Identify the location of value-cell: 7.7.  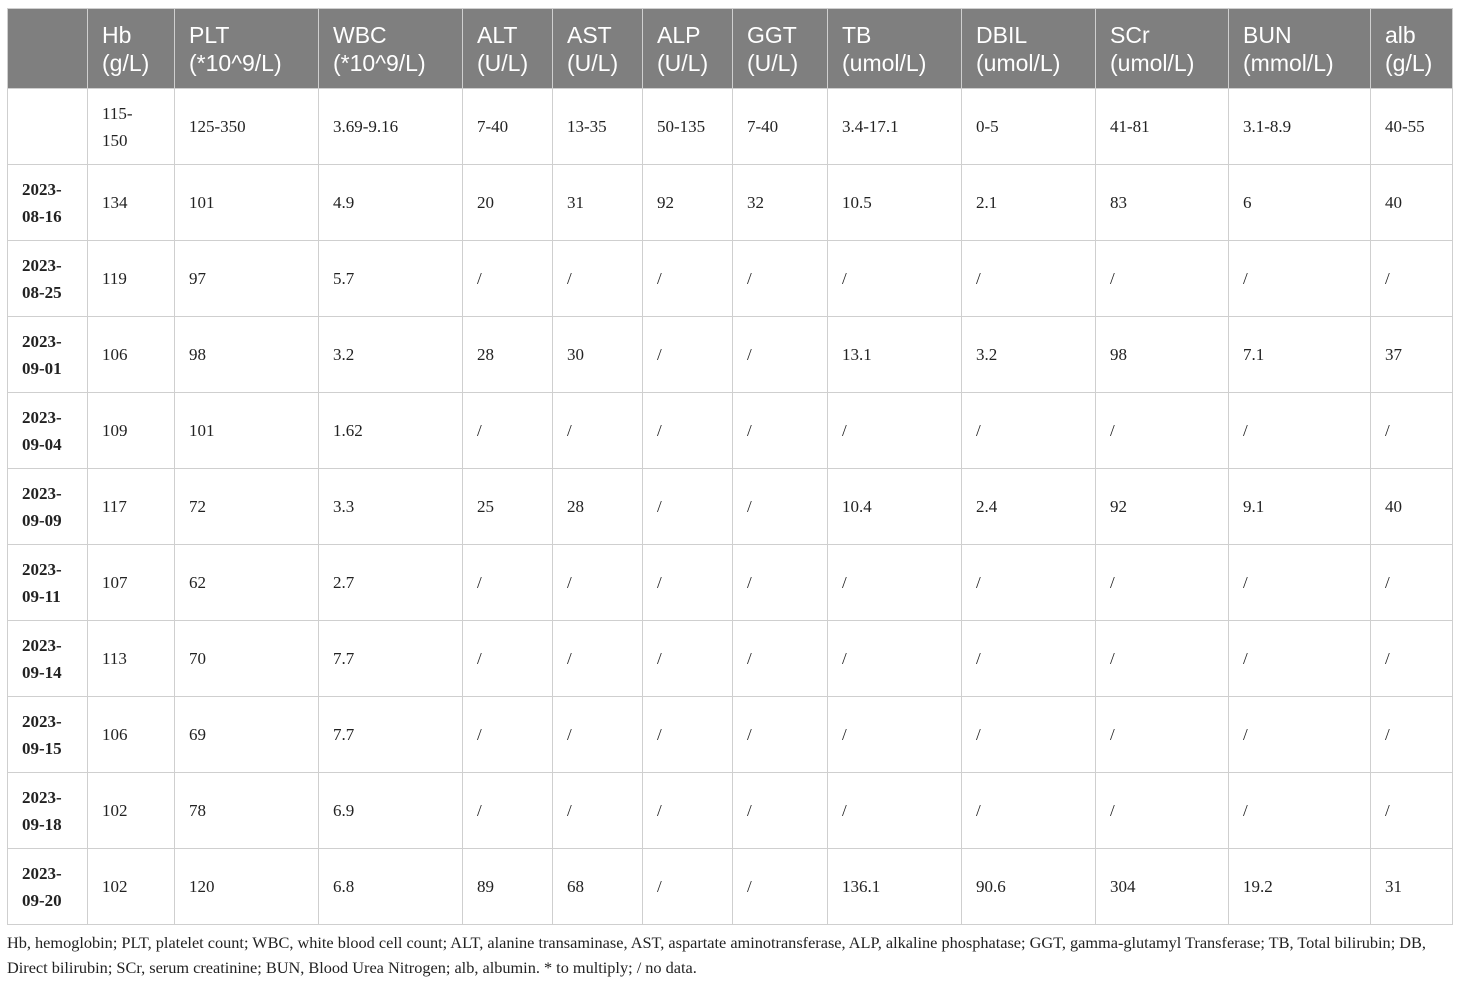
(390, 734).